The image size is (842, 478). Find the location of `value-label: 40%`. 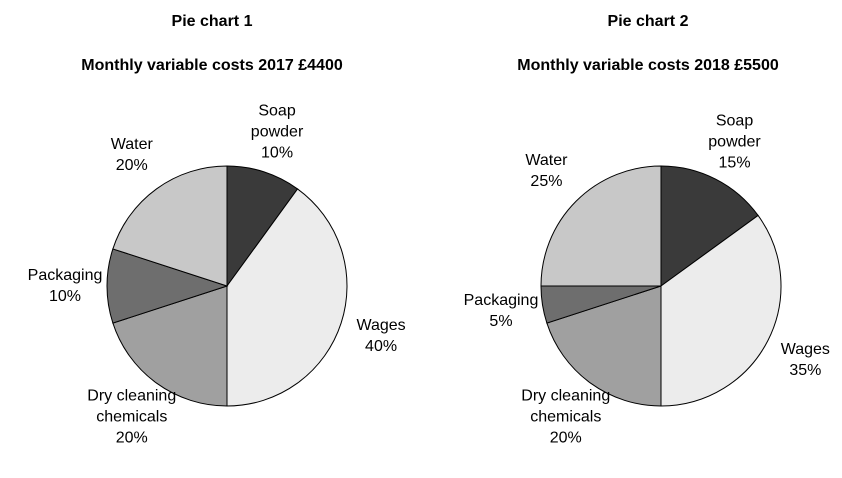

value-label: 40% is located at coordinates (381, 347).